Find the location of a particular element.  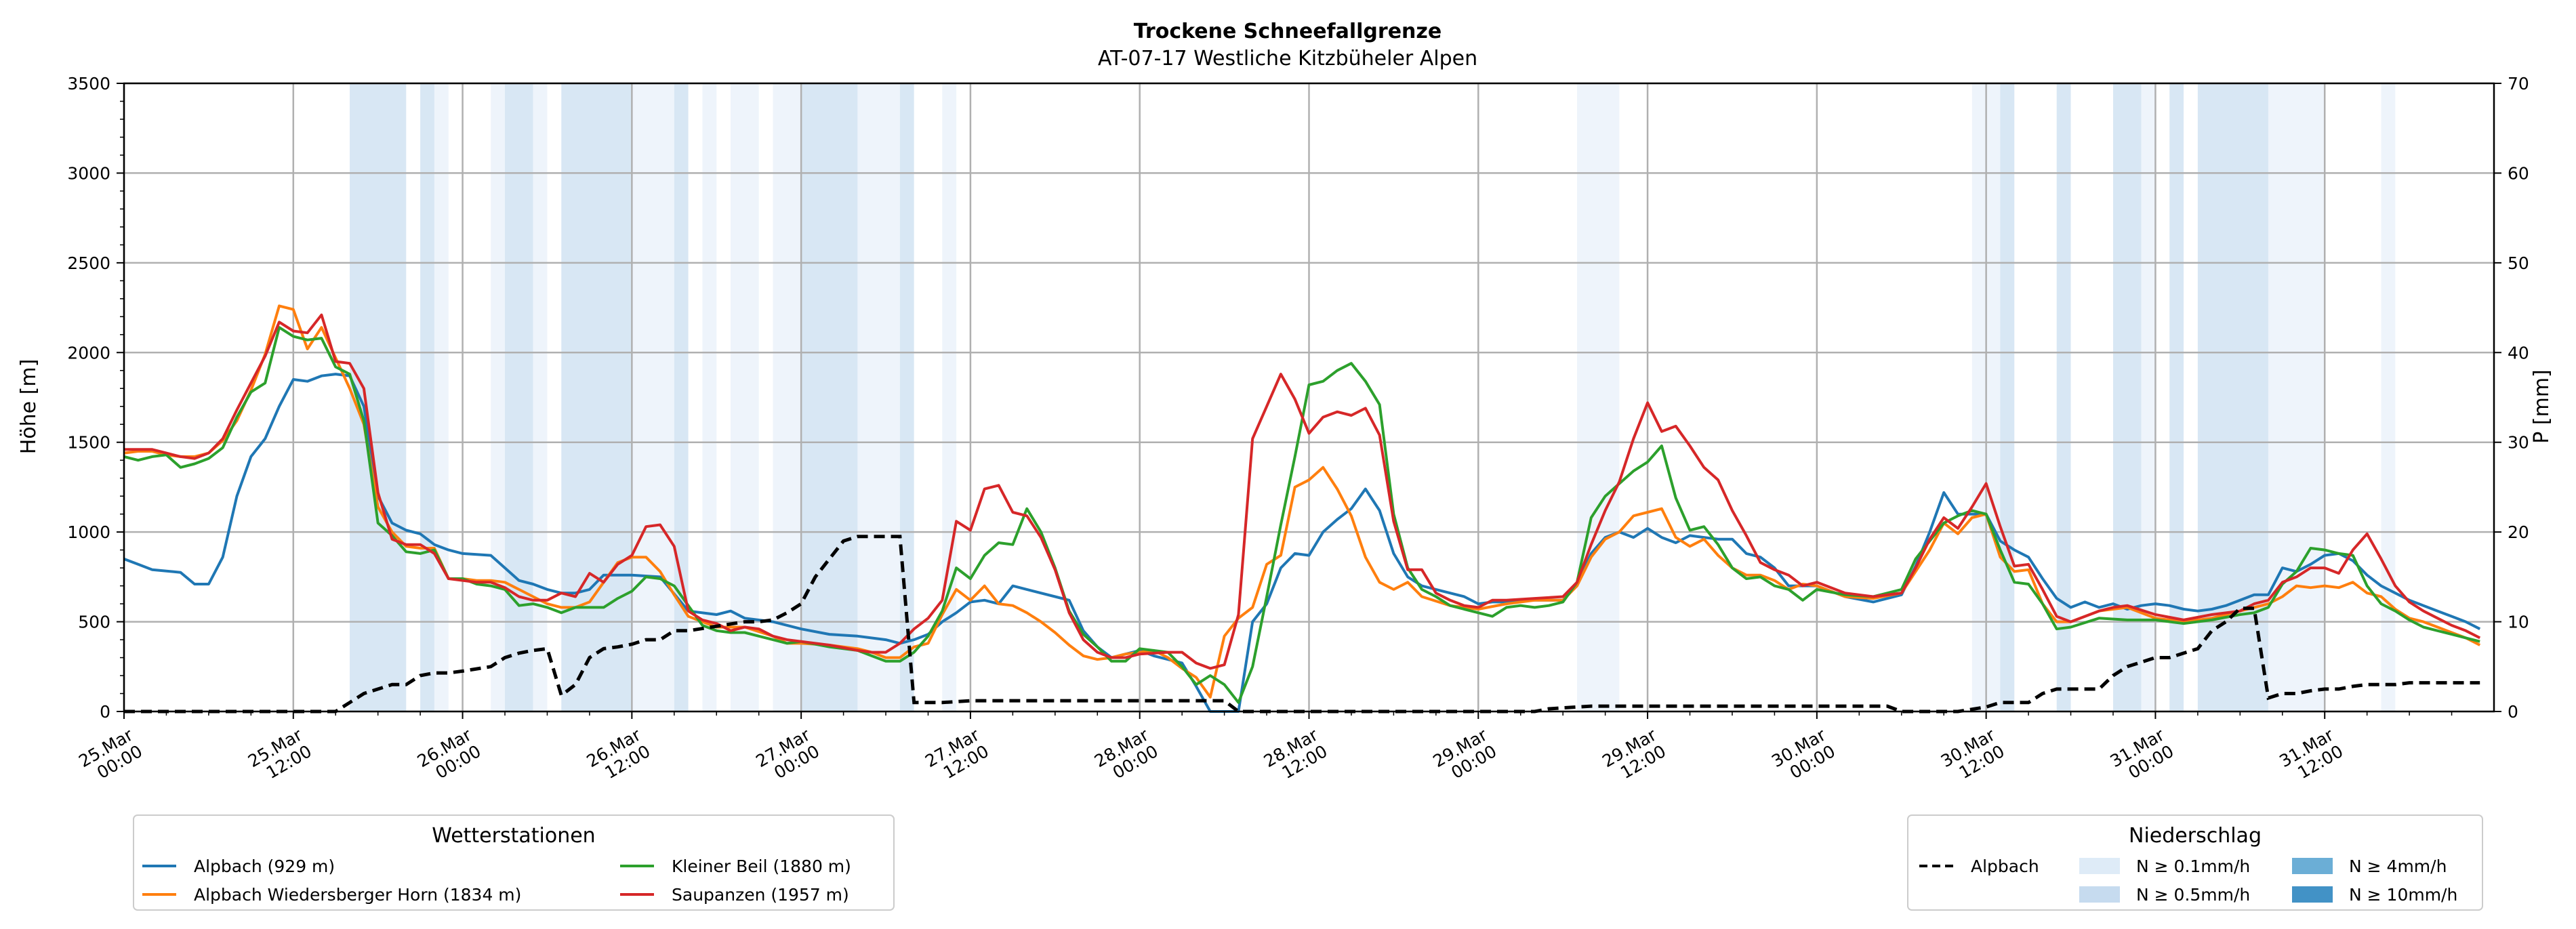

legend-label-3: Saupanzen (1957 m) is located at coordinates (760, 895).